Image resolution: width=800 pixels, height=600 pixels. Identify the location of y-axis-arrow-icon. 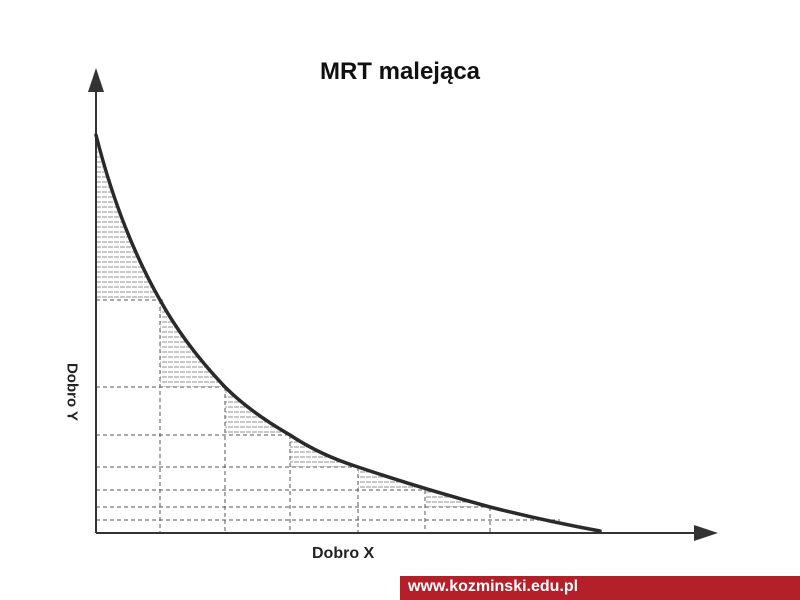
(96, 80).